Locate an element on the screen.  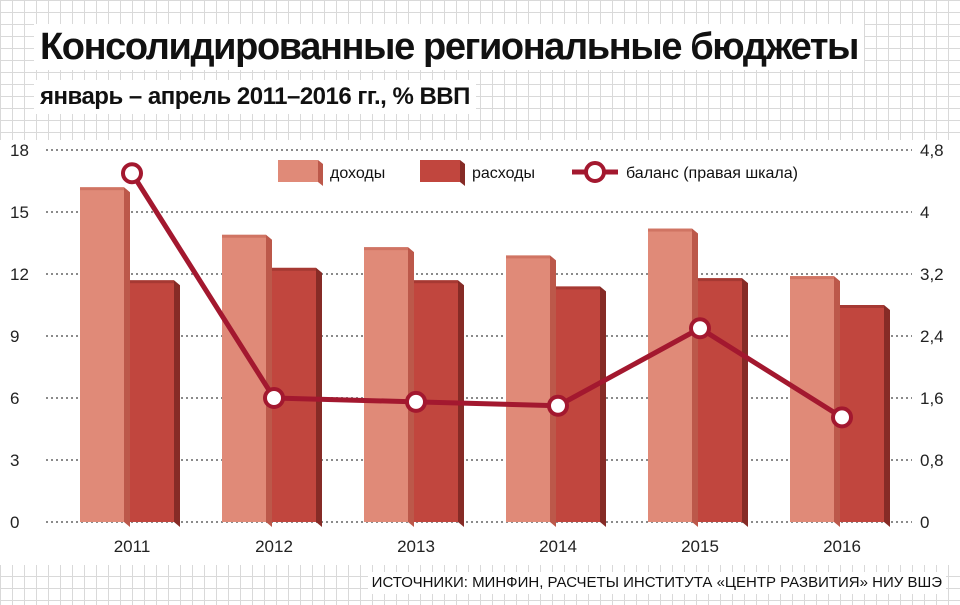
chart-subtitle: январь – апрель 2011–2016 гг., % ВВП is located at coordinates (255, 97).